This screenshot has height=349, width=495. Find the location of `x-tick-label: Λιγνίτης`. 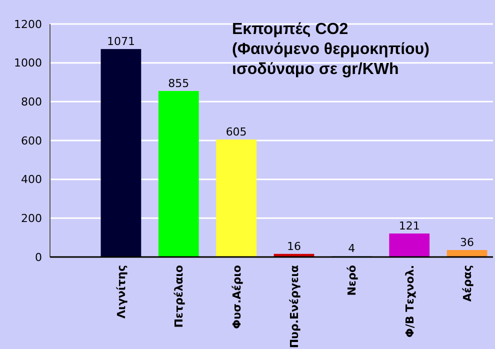

x-tick-label: Λιγνίτης is located at coordinates (121, 291).